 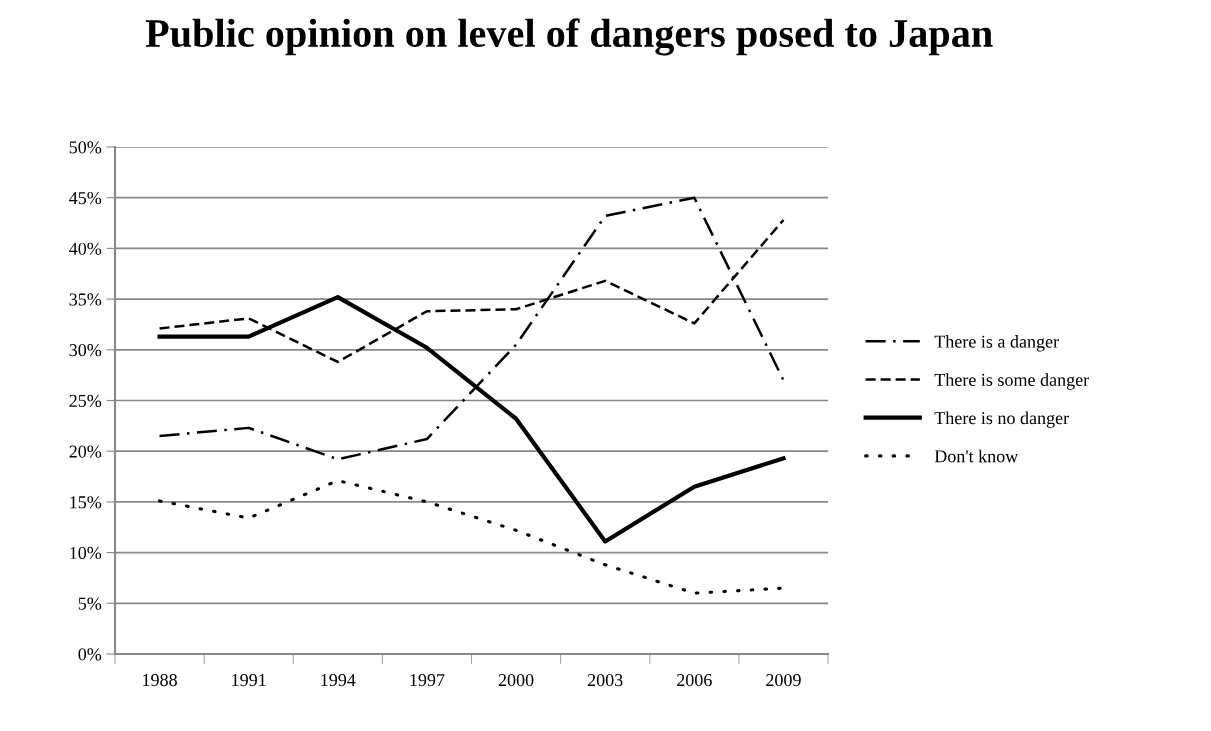 What do you see at coordinates (1012, 381) in the screenshot?
I see `legend-label: There is some danger` at bounding box center [1012, 381].